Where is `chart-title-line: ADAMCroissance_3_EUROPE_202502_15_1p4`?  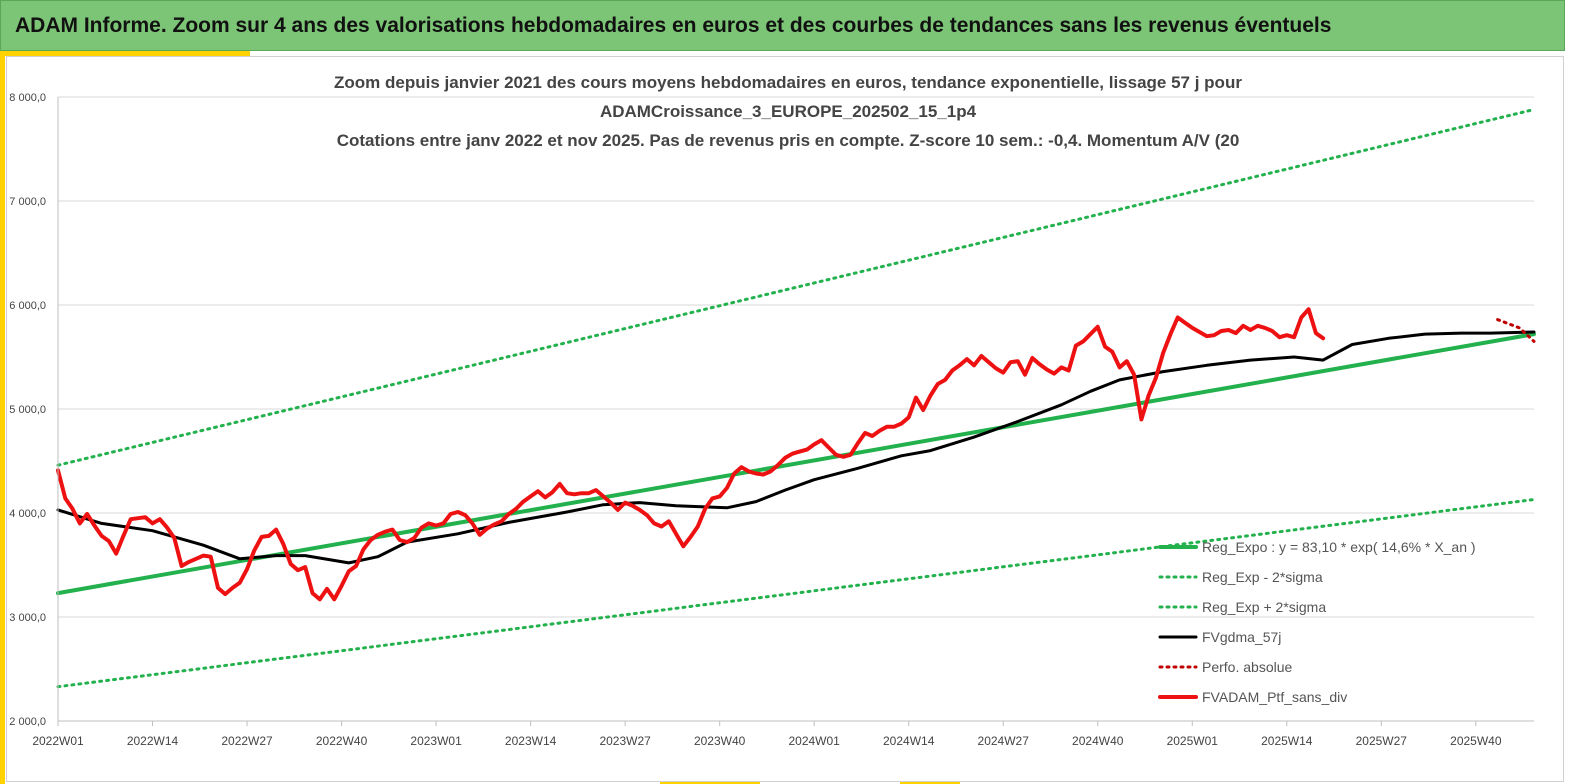
chart-title-line: ADAMCroissance_3_EUROPE_202502_15_1p4 is located at coordinates (788, 111).